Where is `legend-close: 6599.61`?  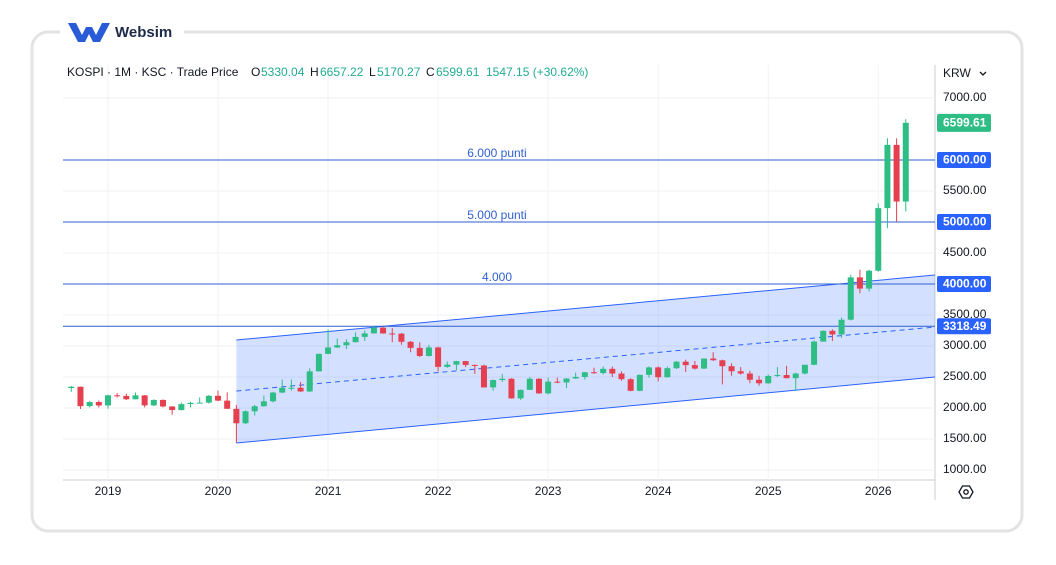 legend-close: 6599.61 is located at coordinates (458, 72).